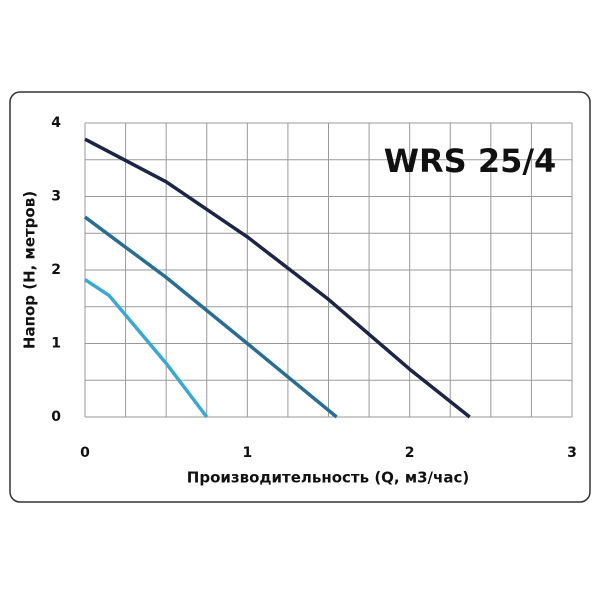  I want to click on y-tick-label: 2, so click(56, 270).